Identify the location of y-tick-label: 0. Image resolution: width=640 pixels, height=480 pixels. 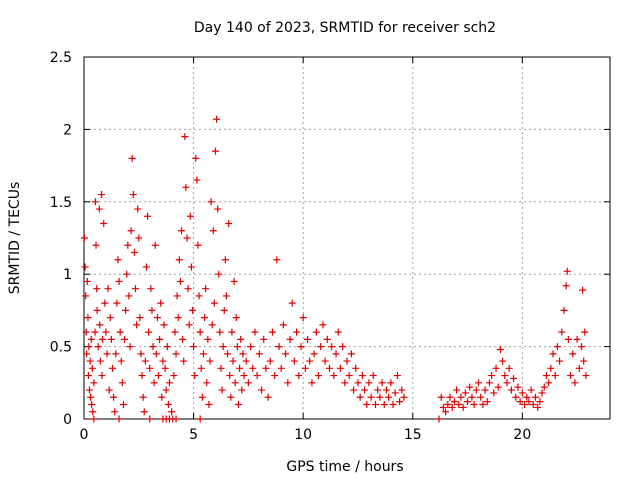
(67, 420).